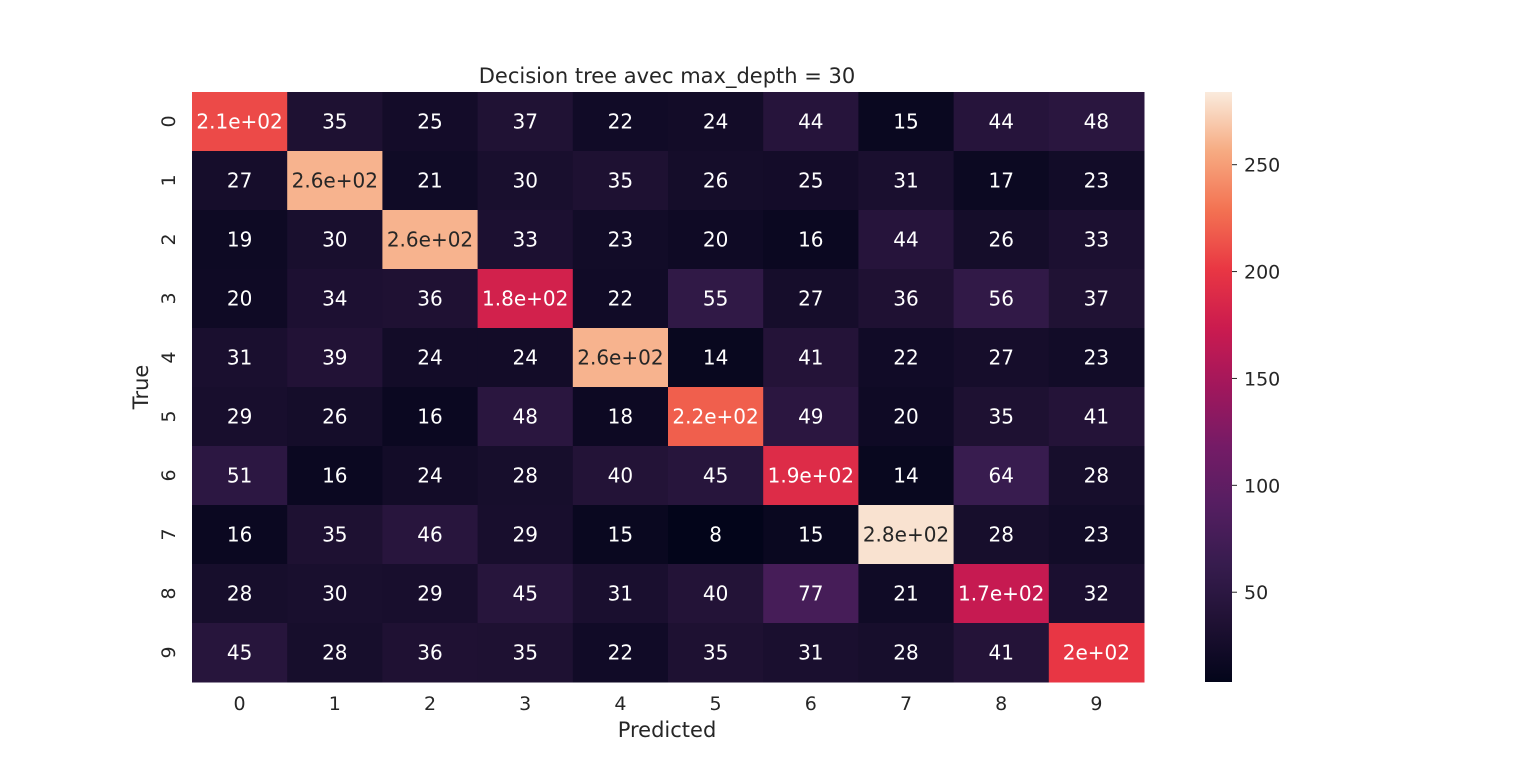  What do you see at coordinates (335, 704) in the screenshot?
I see `x-tick-label: 1` at bounding box center [335, 704].